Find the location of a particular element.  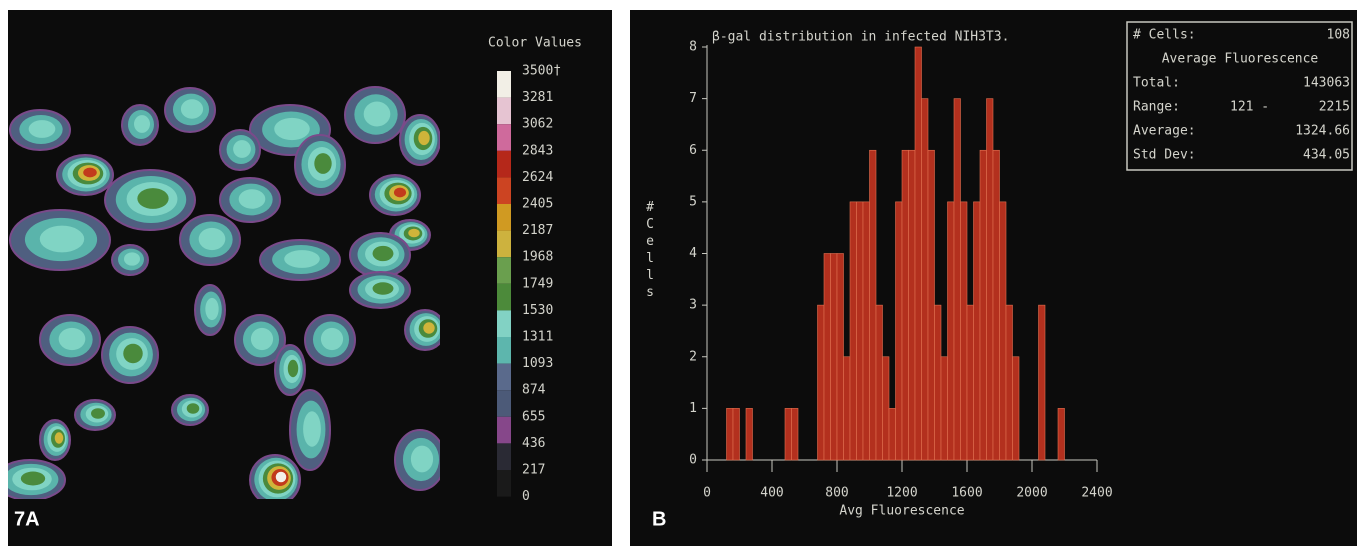

info-box is located at coordinates (1239, 96).